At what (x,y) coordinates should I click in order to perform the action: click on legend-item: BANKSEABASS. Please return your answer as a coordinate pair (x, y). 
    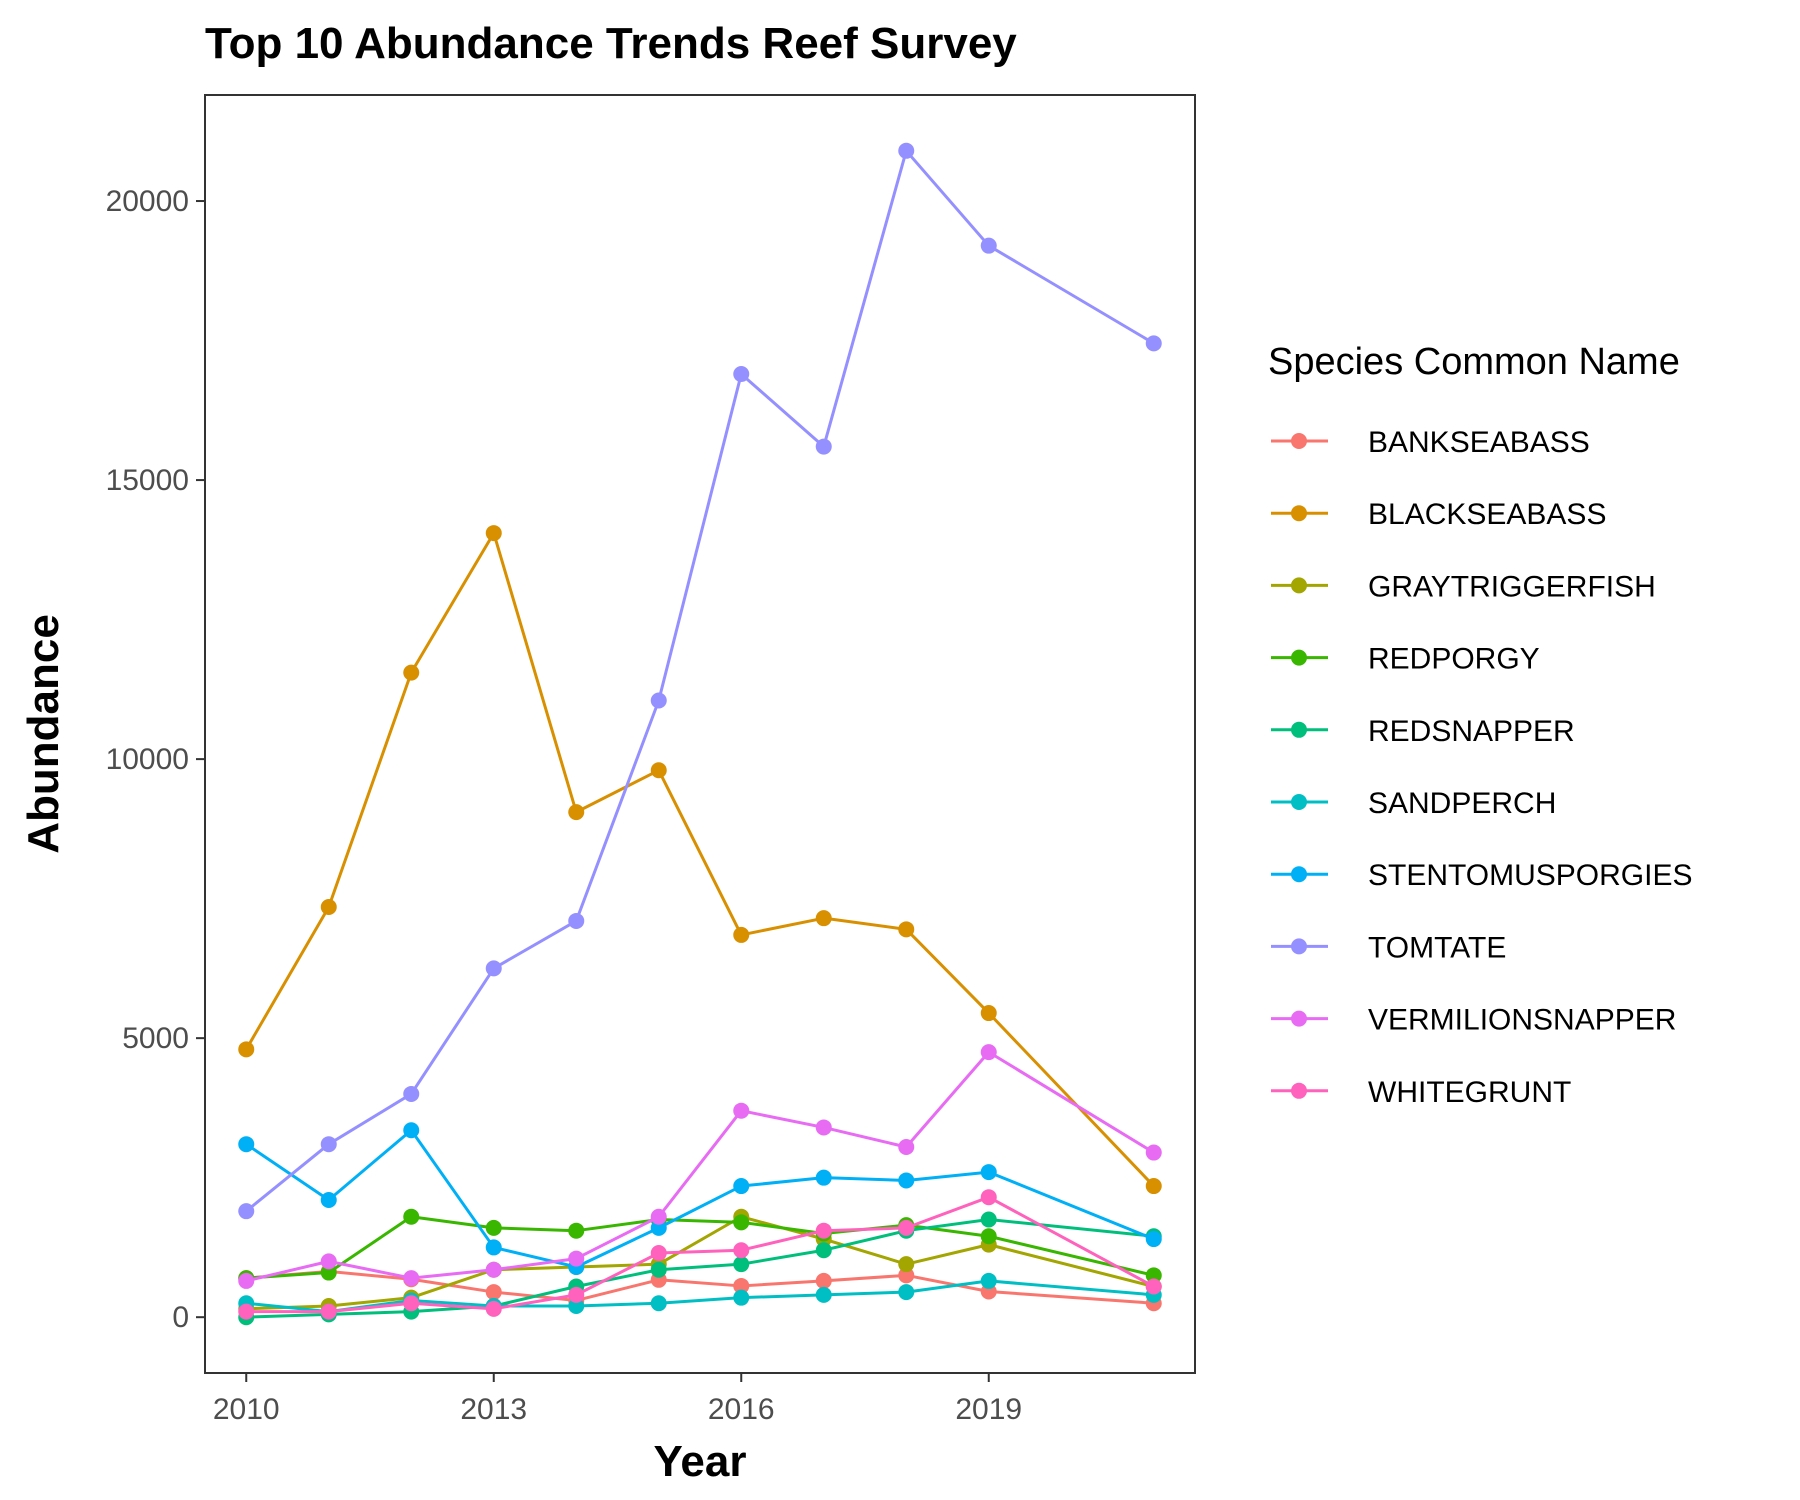
    Looking at the image, I should click on (1430, 442).